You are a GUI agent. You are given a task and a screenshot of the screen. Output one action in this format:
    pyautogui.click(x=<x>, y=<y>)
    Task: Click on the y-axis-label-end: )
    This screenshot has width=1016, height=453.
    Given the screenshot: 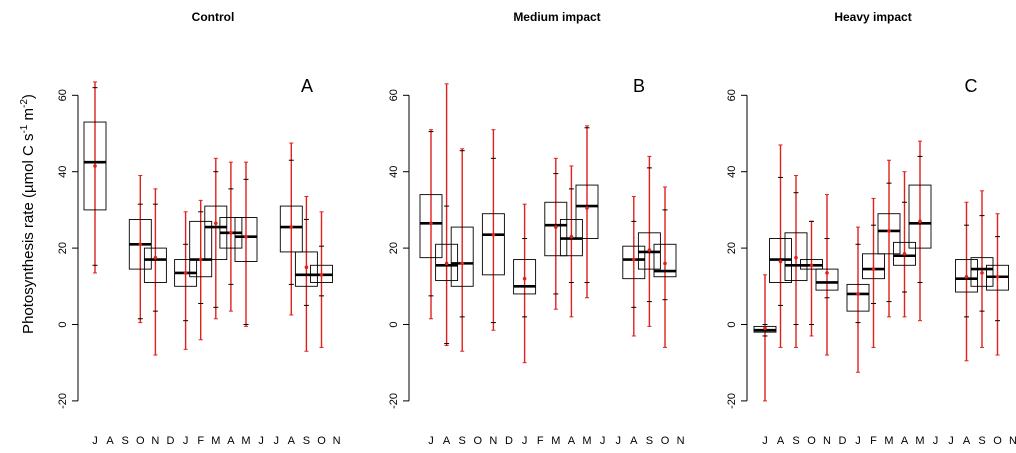 What is the action you would take?
    pyautogui.click(x=28, y=96)
    